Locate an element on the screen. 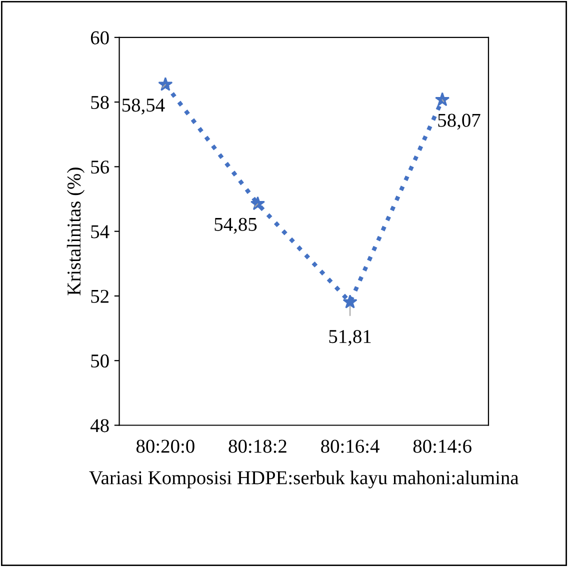  y-tick-label: 60 is located at coordinates (99, 37).